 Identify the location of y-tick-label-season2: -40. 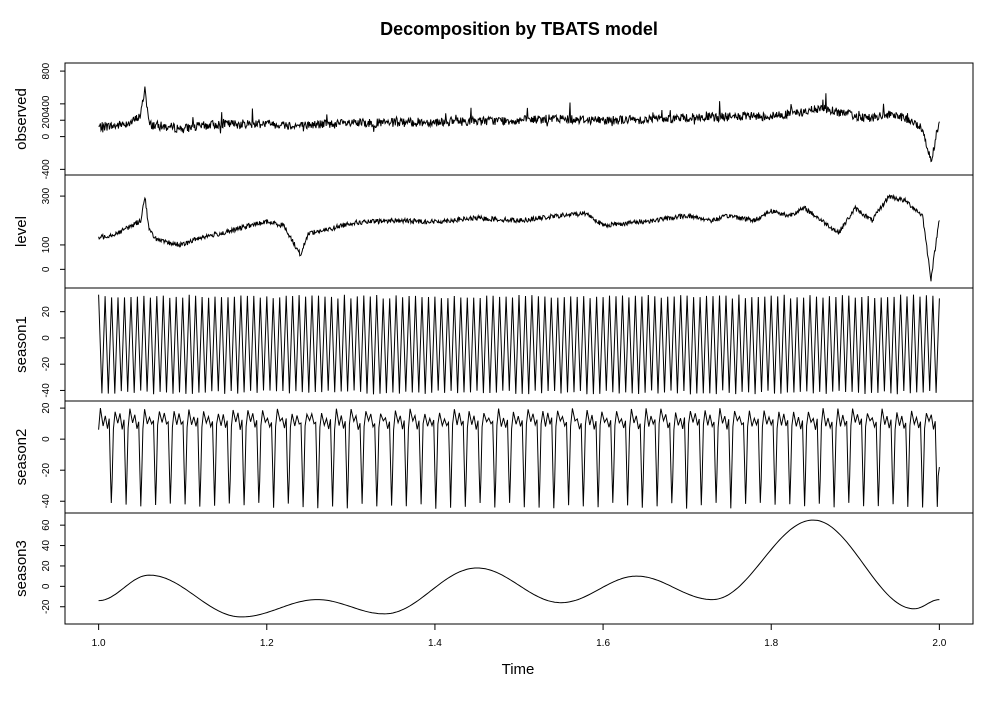
(46, 501).